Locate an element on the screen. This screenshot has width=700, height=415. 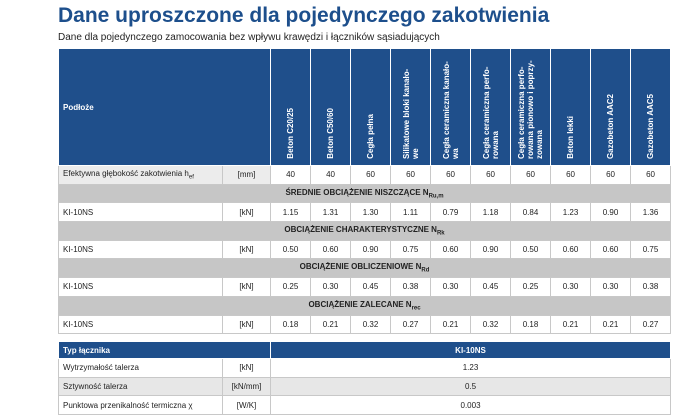
column-header: Cegła pełna is located at coordinates (371, 107).